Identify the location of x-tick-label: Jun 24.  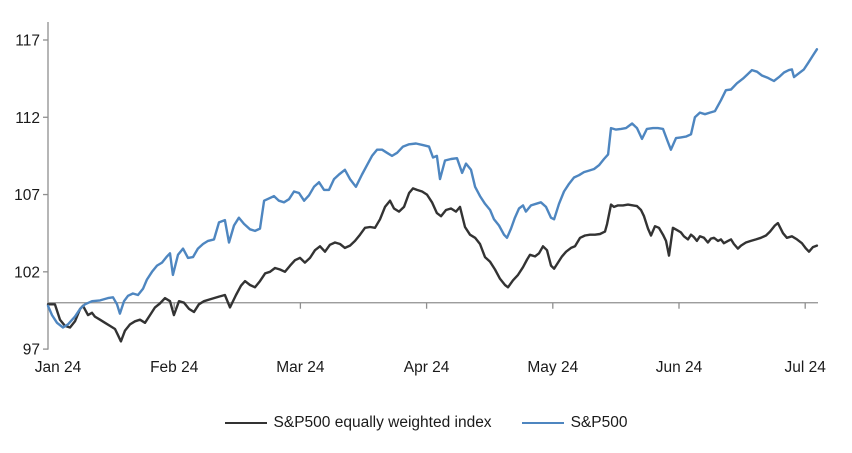
(679, 367).